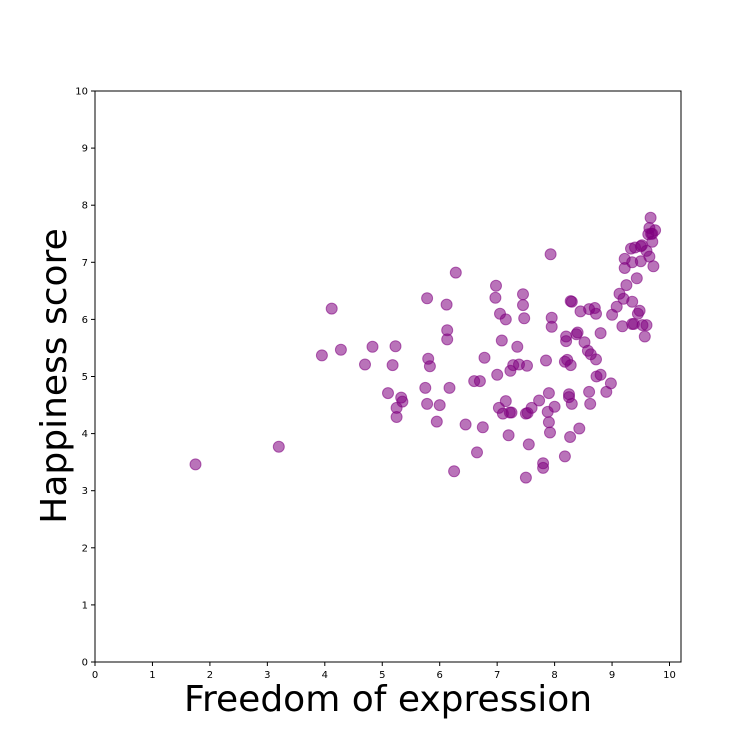  Describe the element at coordinates (54, 376) in the screenshot. I see `y-axis-label: Happiness score` at that location.